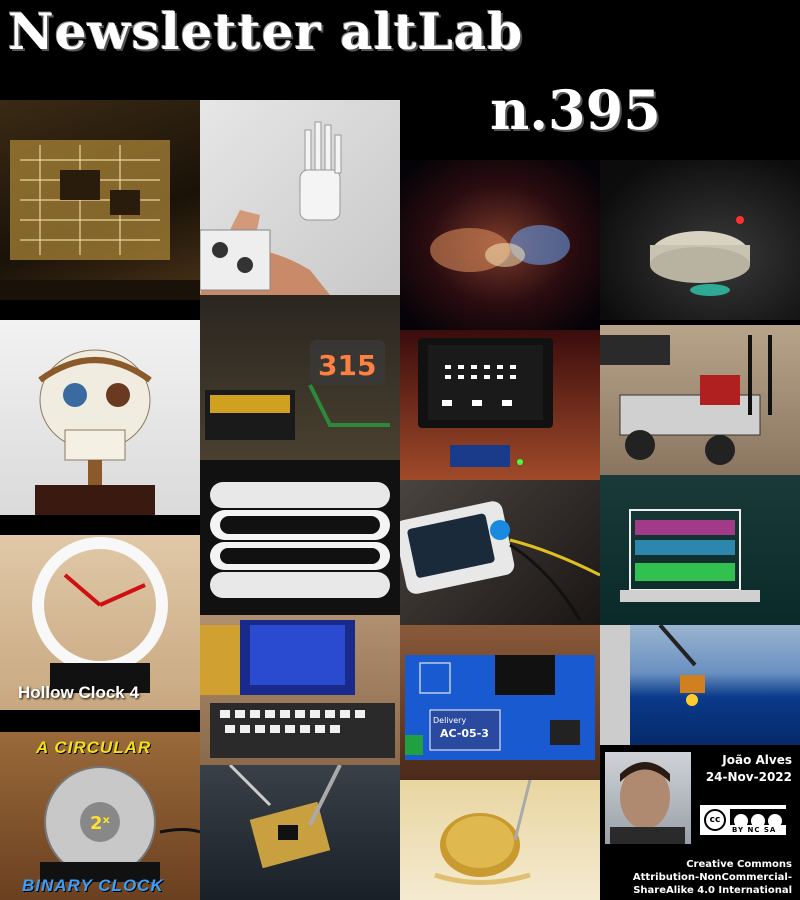 Image resolution: width=800 pixels, height=900 pixels. Describe the element at coordinates (700, 256) in the screenshot. I see `round-robot-image` at that location.